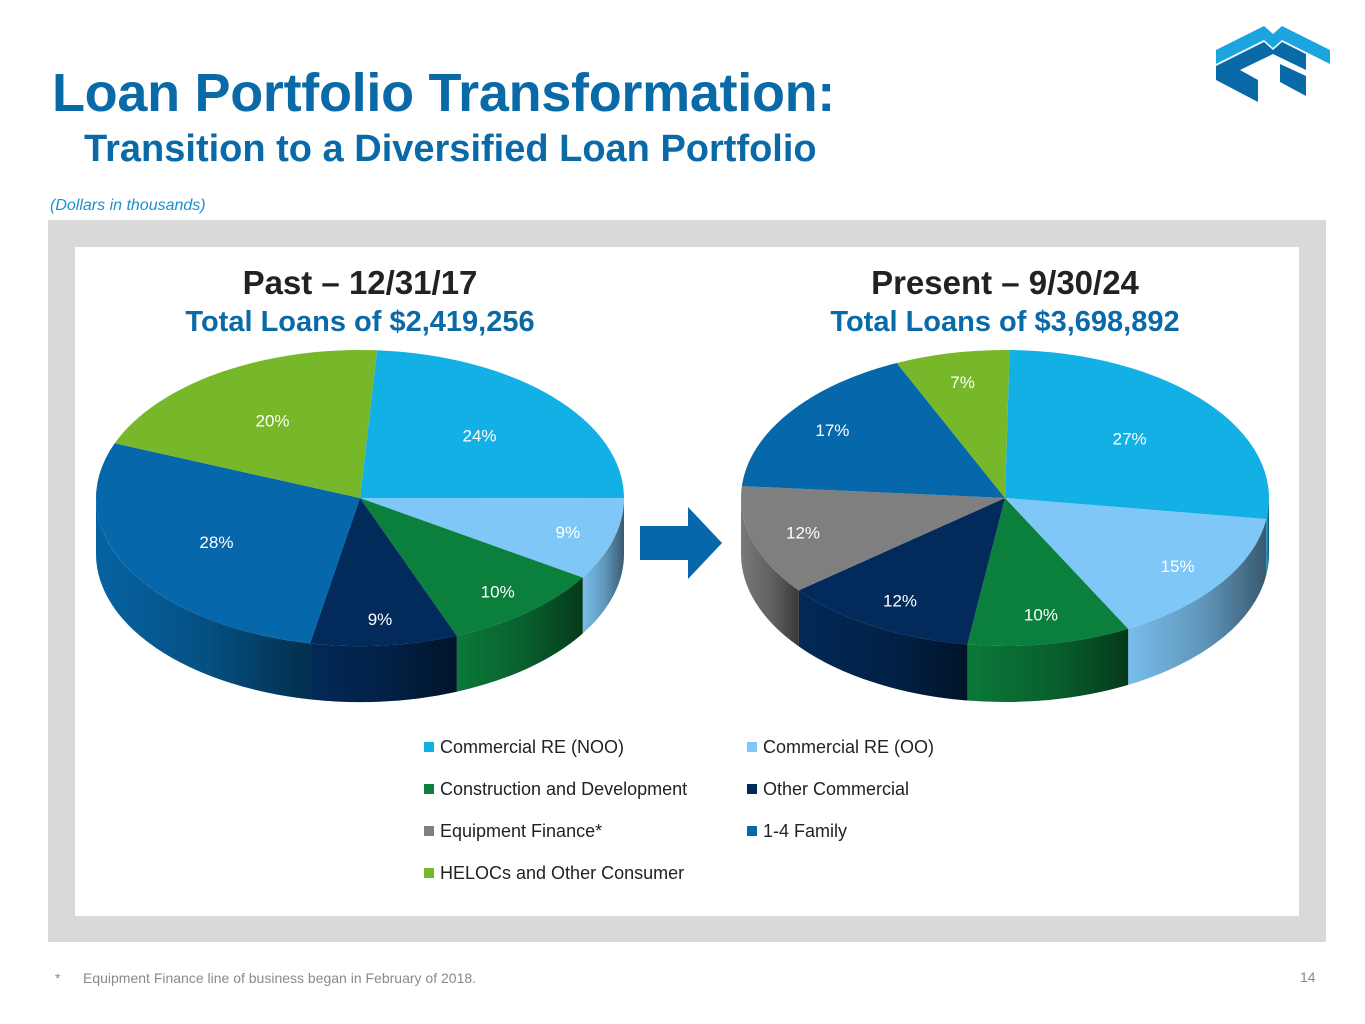 Image resolution: width=1365 pixels, height=1024 pixels. What do you see at coordinates (273, 420) in the screenshot?
I see `pie-data-label: 20%` at bounding box center [273, 420].